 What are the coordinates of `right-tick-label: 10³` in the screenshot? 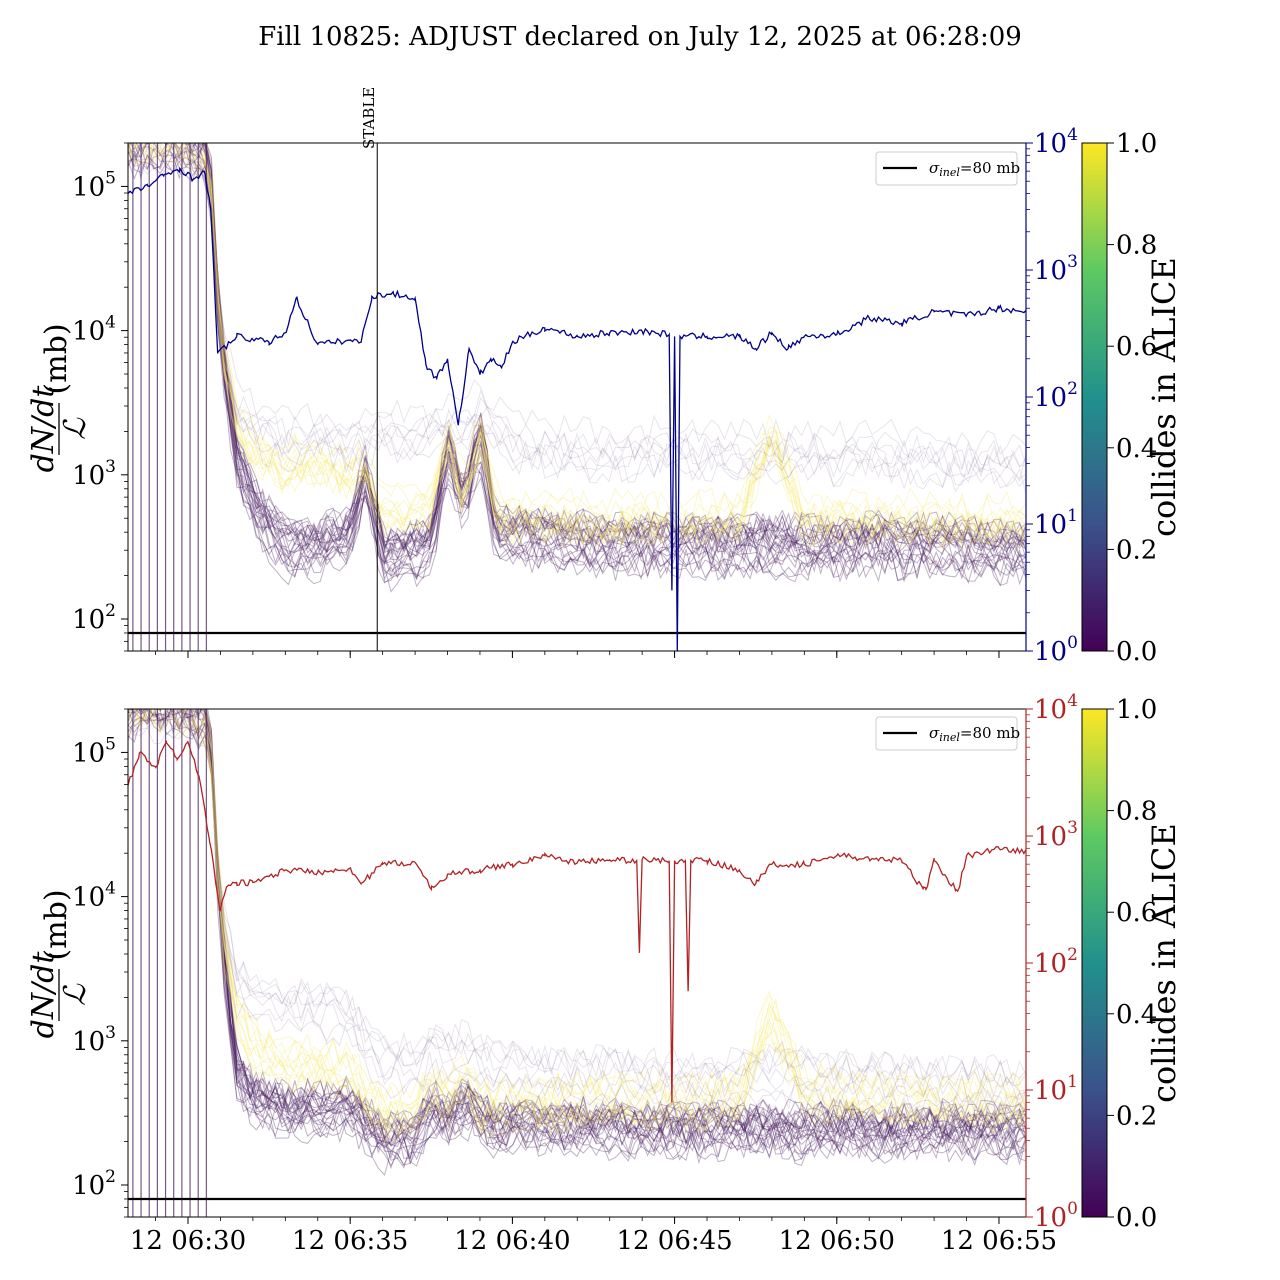 It's located at (1056, 269).